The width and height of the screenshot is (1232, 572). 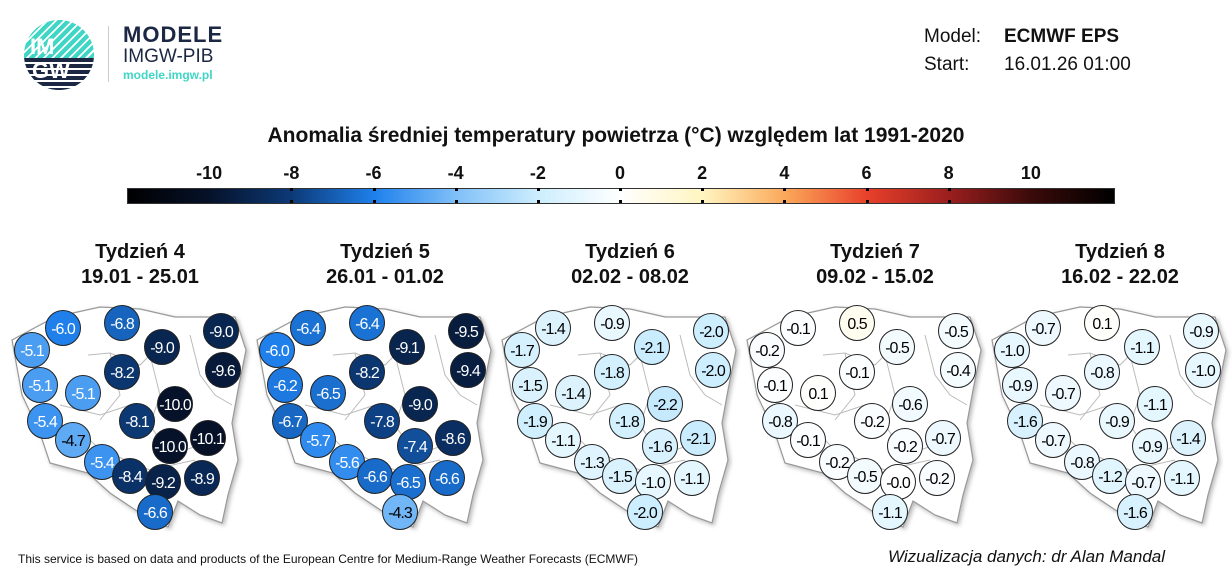 What do you see at coordinates (627, 422) in the screenshot?
I see `station-value: -1.8` at bounding box center [627, 422].